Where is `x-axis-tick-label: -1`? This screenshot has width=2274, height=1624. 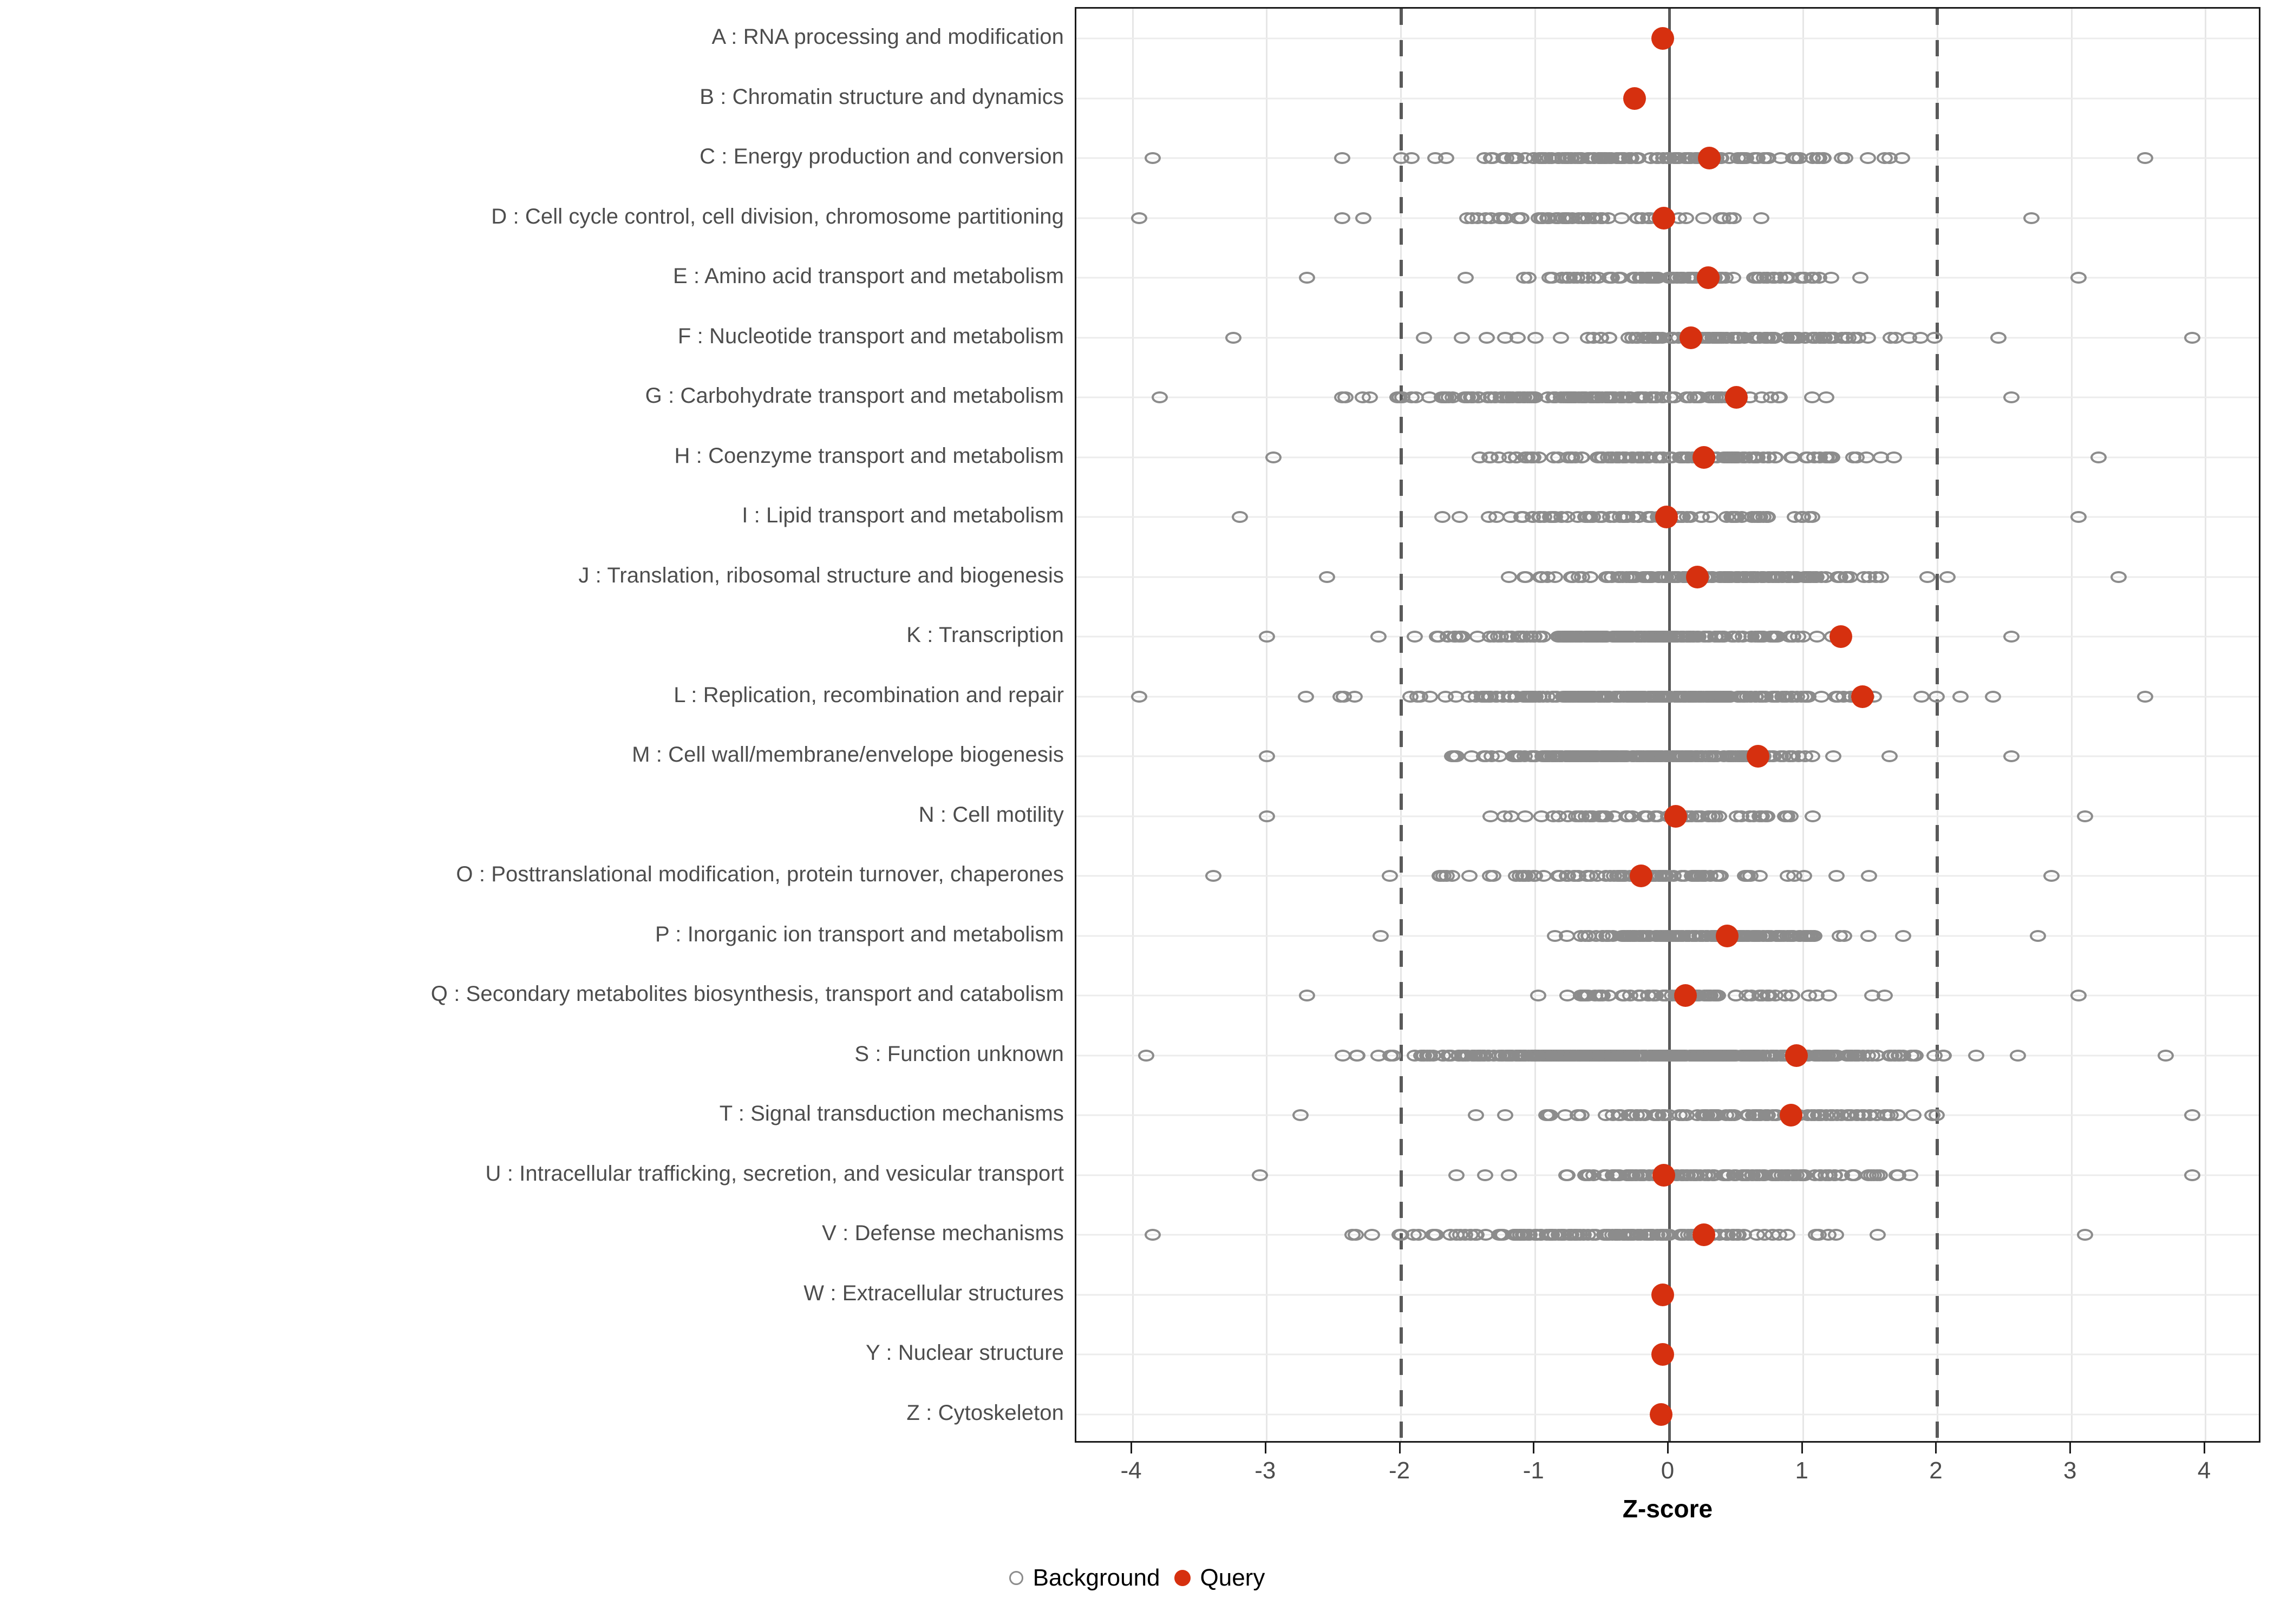
x-axis-tick-label: -1 is located at coordinates (1533, 1471).